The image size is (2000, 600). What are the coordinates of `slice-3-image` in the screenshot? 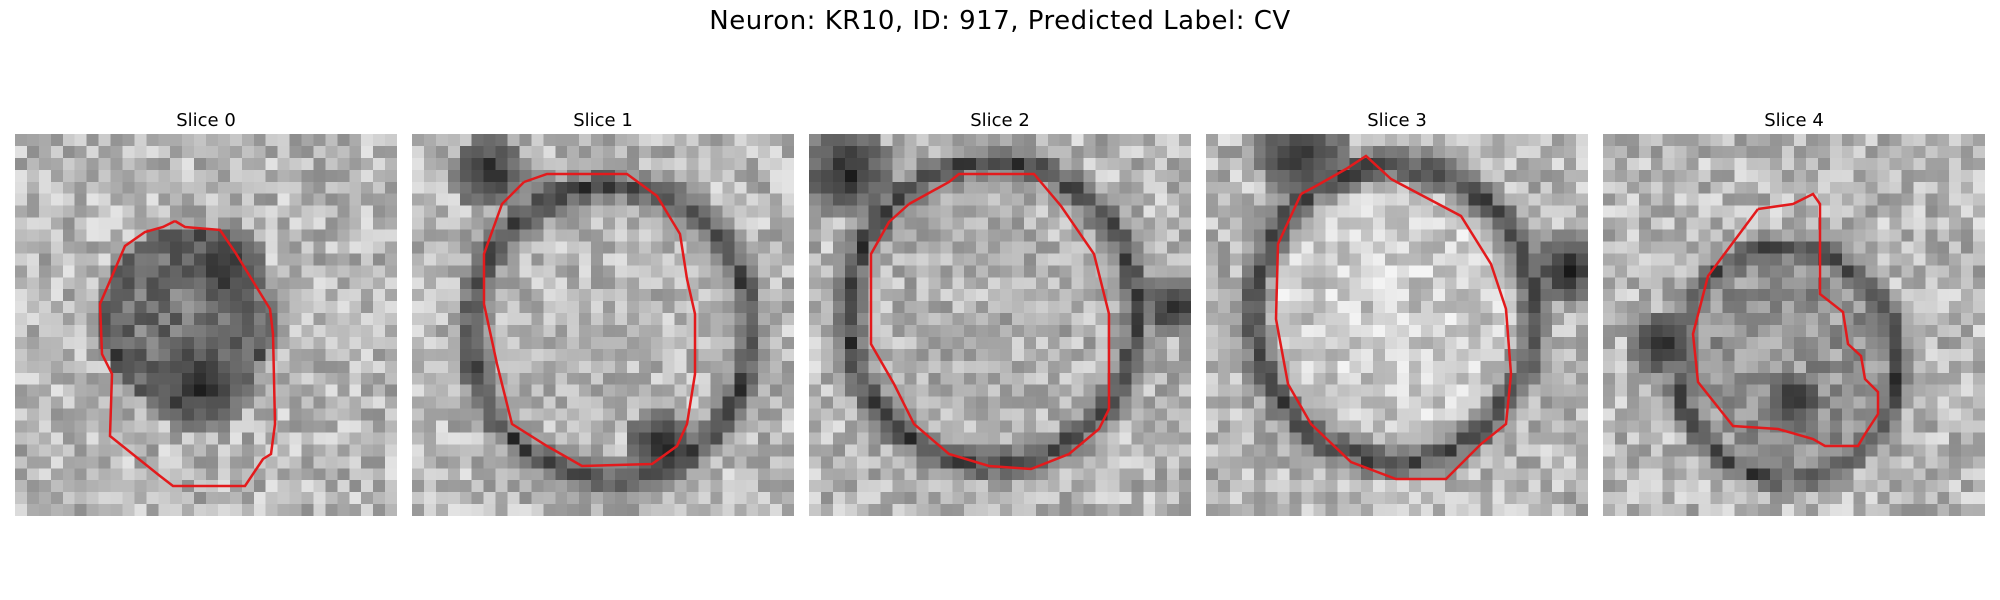 It's located at (1397, 325).